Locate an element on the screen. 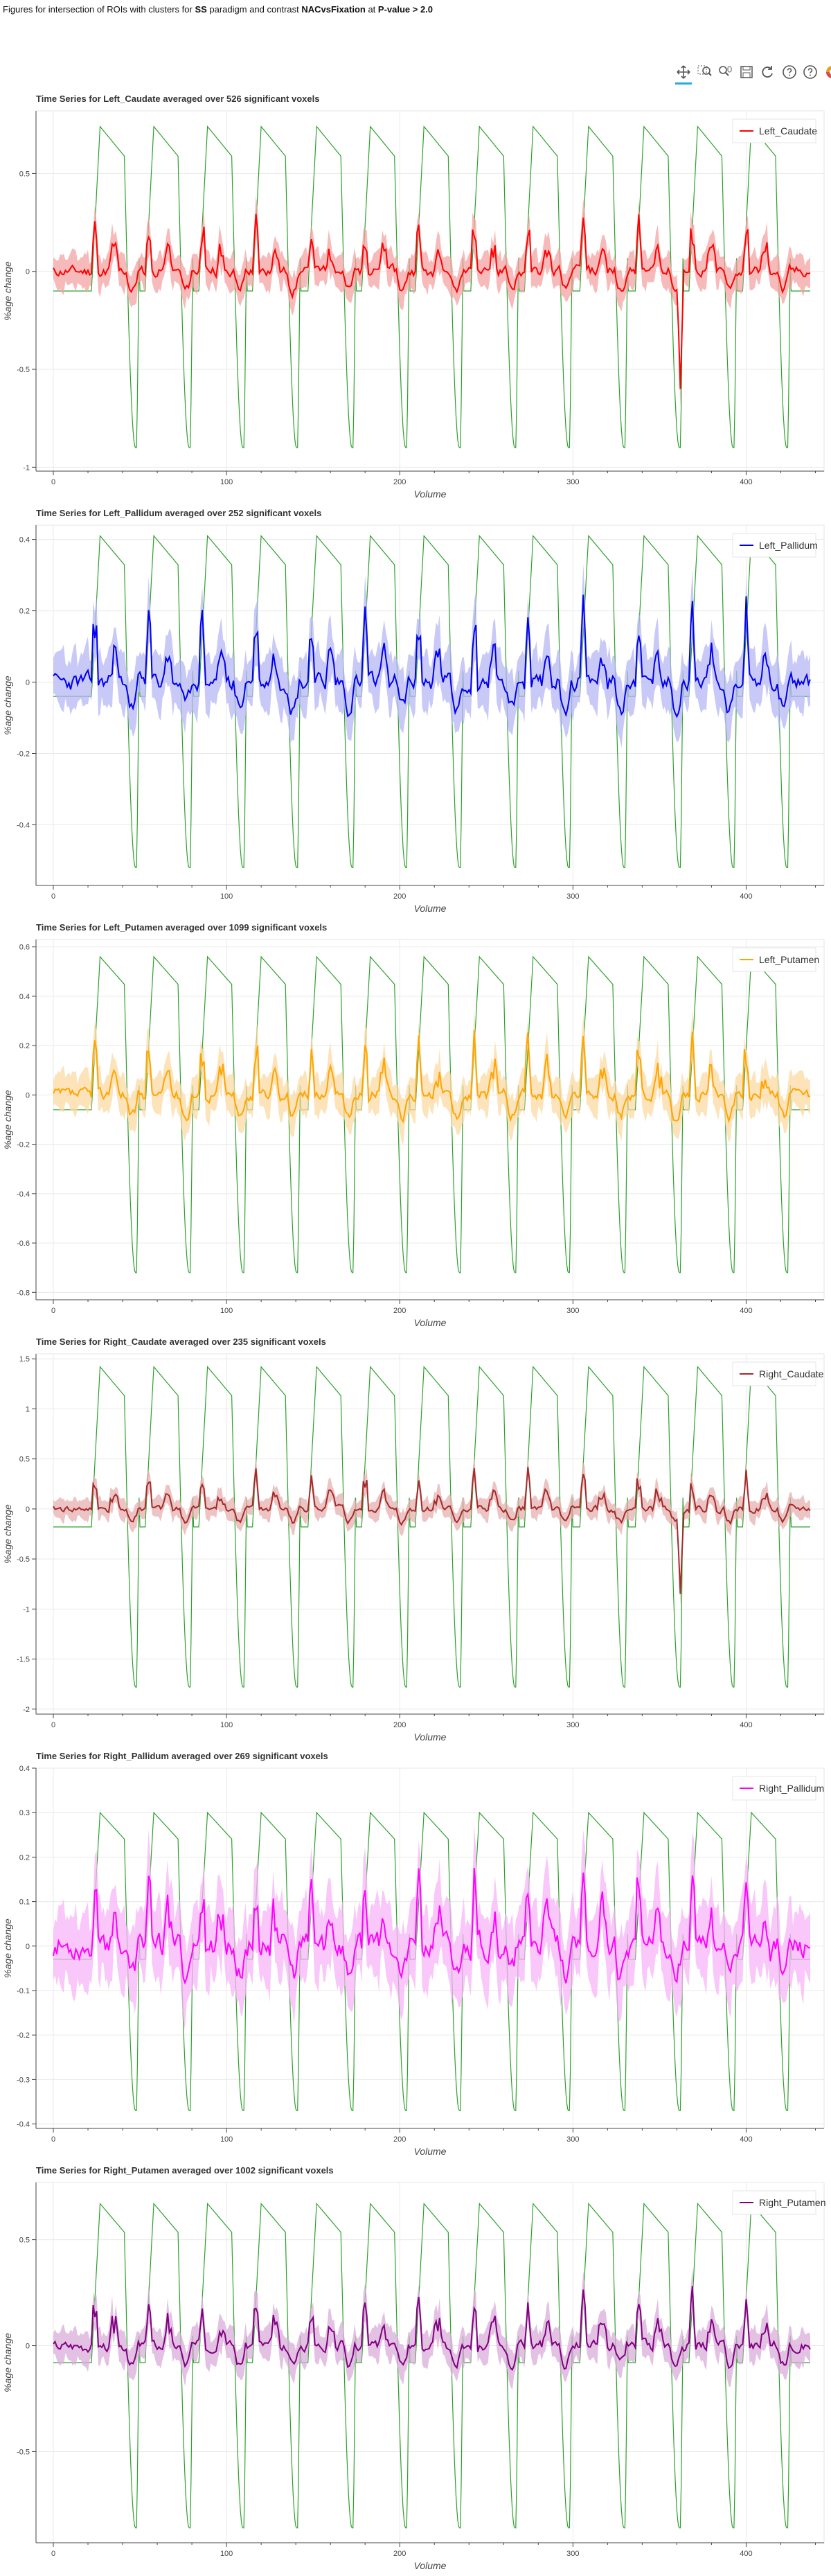 The width and height of the screenshot is (831, 2576). title-part: paradigm and contrast is located at coordinates (254, 9).